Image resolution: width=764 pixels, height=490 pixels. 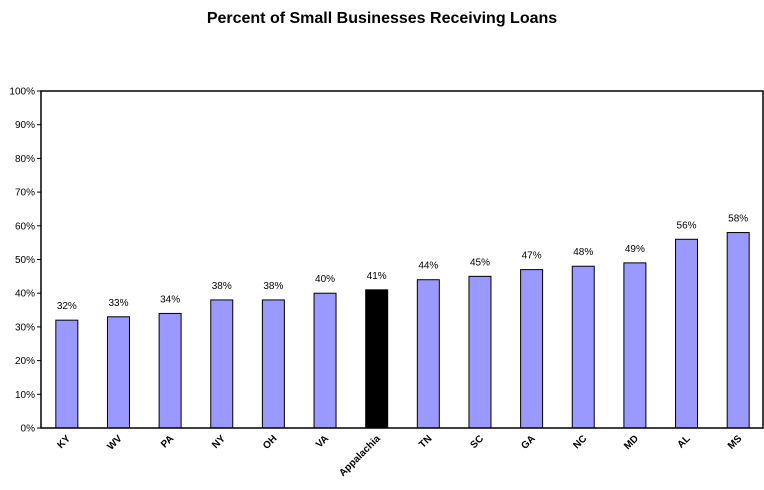 I want to click on data-label: 49%, so click(x=635, y=249).